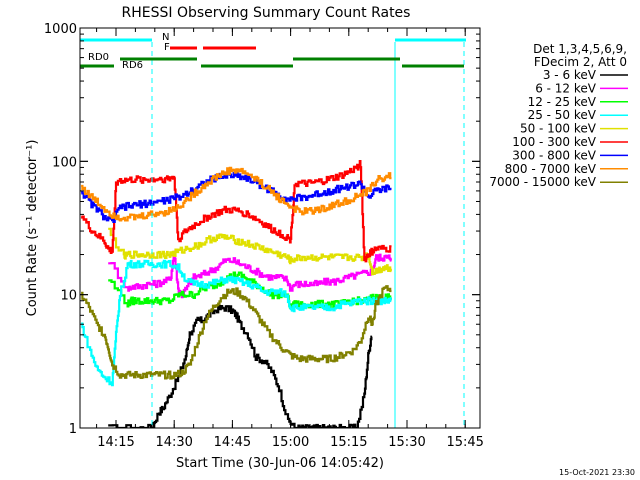 This screenshot has height=480, width=640. Describe the element at coordinates (570, 75) in the screenshot. I see `legend-label: 3 - 6 keV` at that location.